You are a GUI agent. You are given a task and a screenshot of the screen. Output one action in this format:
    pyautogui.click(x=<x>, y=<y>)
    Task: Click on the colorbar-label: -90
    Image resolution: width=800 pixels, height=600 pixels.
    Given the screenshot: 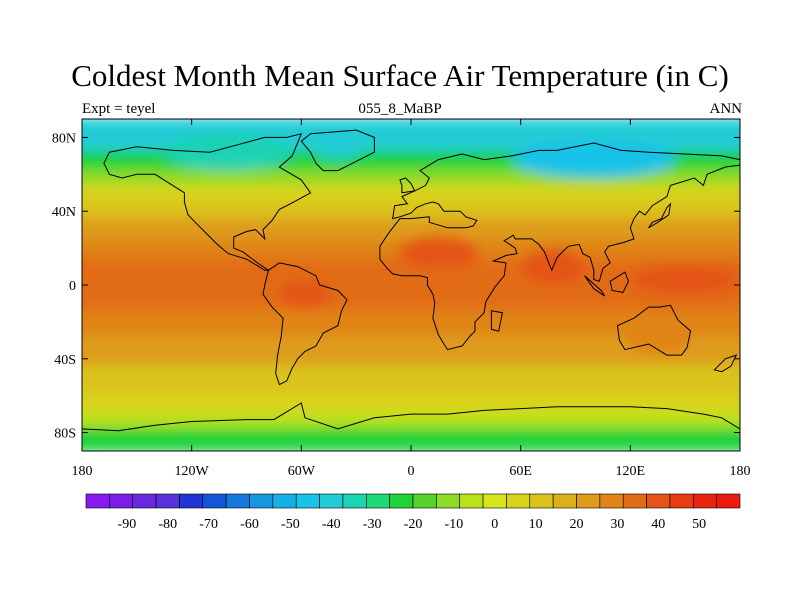 What is the action you would take?
    pyautogui.click(x=127, y=524)
    